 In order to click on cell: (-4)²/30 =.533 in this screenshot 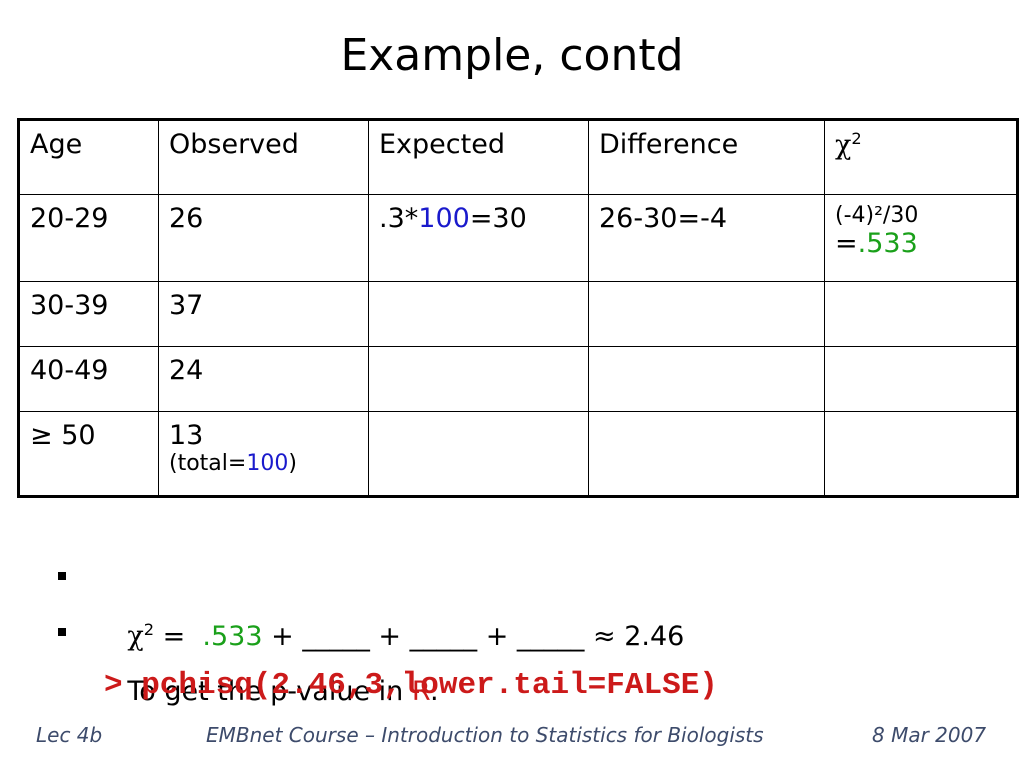, I will do `click(921, 238)`.